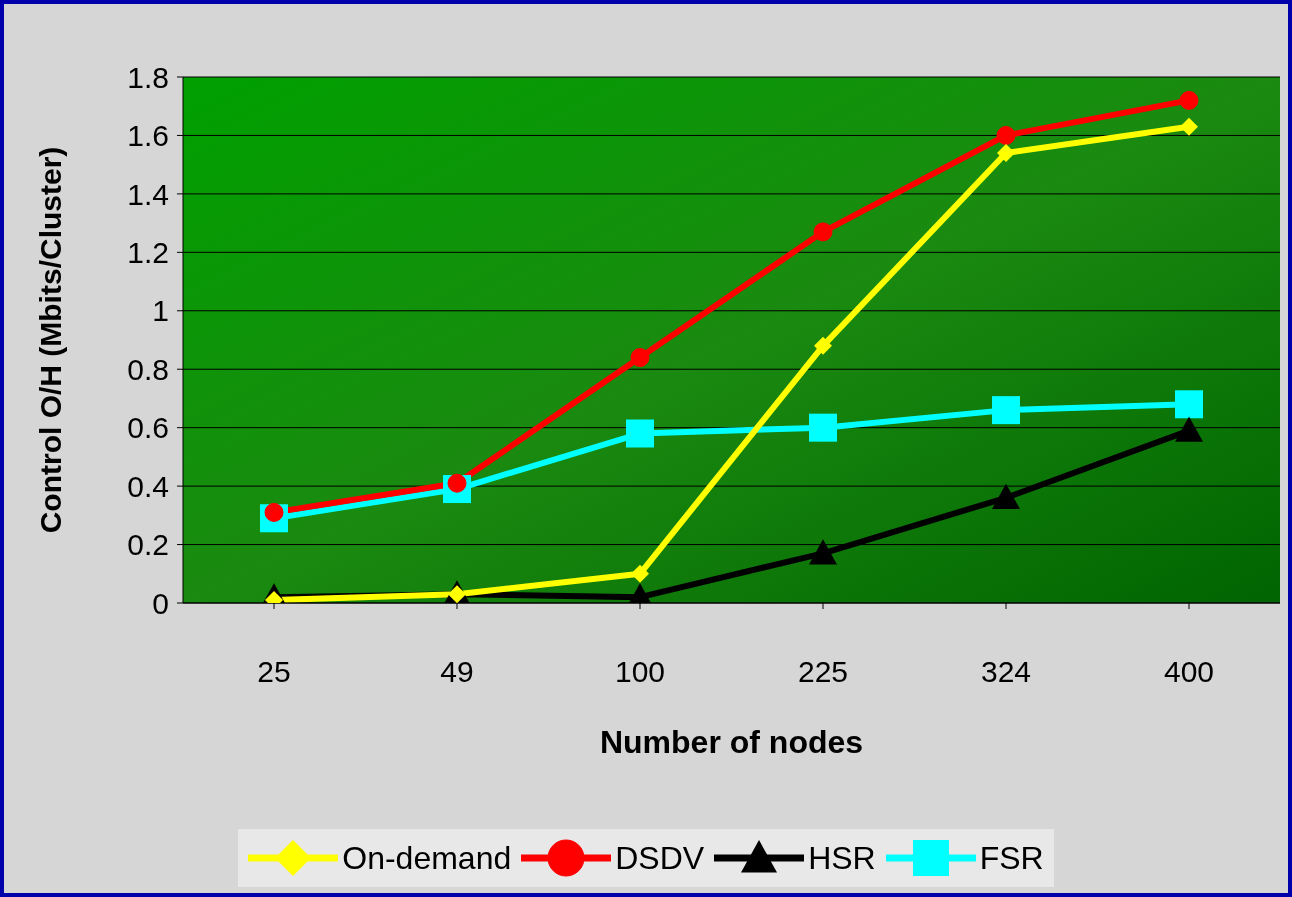  I want to click on x-tick-label: 225, so click(823, 672).